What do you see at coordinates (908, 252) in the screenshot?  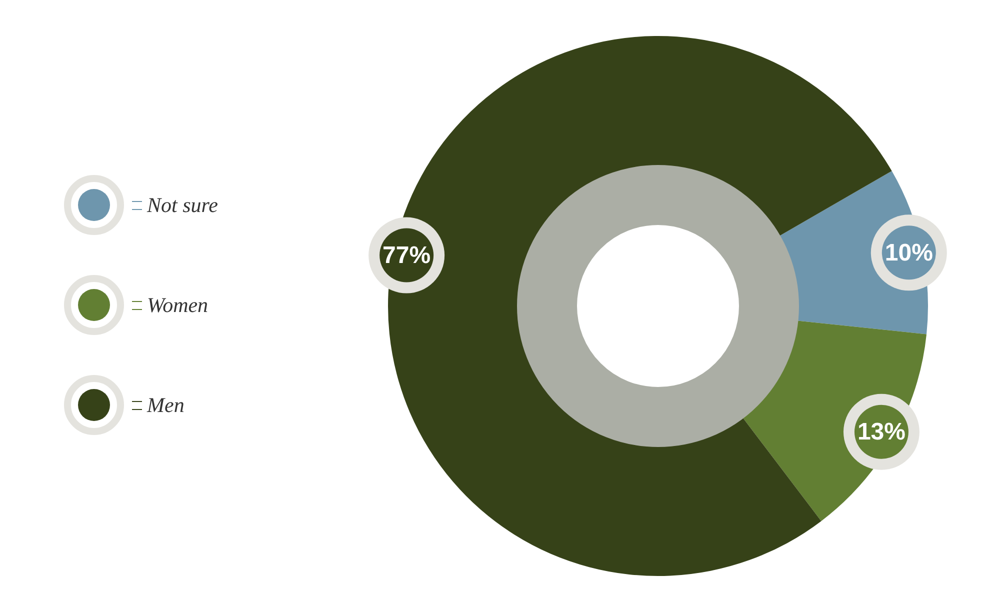 I see `data-label: 10%` at bounding box center [908, 252].